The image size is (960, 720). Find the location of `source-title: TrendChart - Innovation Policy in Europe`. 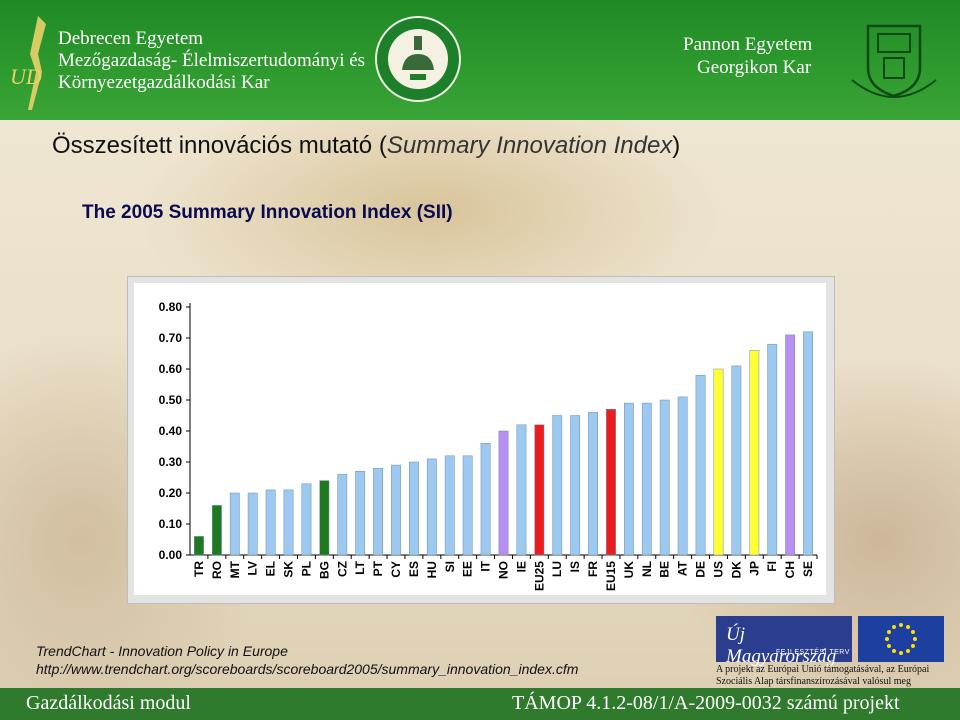

source-title: TrendChart - Innovation Policy in Europe is located at coordinates (162, 651).